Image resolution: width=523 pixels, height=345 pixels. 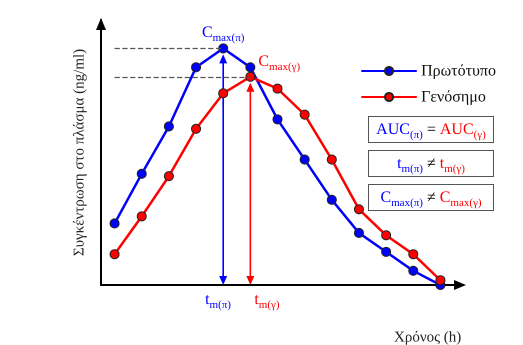 I want to click on x-axis-title: Χρόνος (h), so click(x=428, y=337).